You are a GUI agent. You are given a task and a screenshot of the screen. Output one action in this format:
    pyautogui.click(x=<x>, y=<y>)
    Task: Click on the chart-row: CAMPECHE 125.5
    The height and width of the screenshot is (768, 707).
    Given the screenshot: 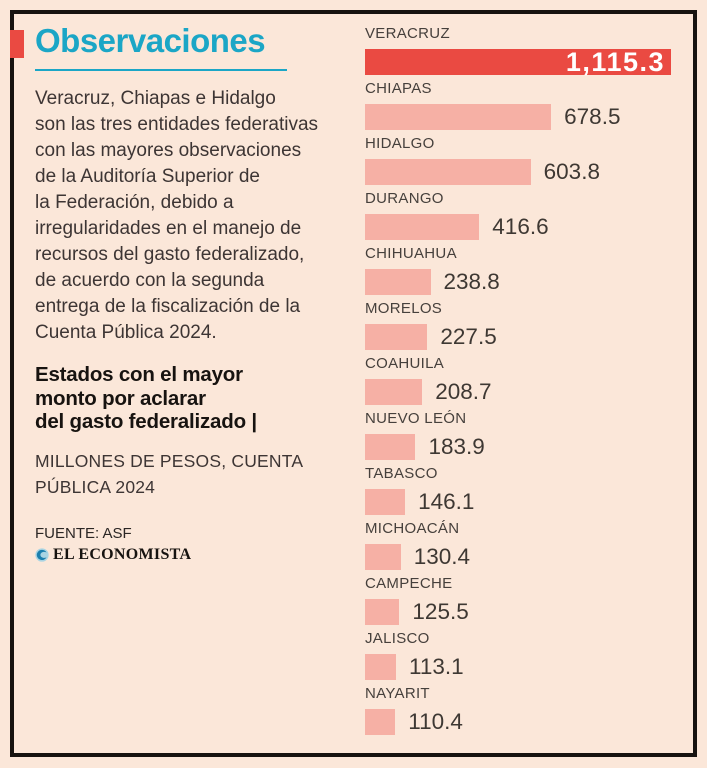 What is the action you would take?
    pyautogui.click(x=530, y=600)
    